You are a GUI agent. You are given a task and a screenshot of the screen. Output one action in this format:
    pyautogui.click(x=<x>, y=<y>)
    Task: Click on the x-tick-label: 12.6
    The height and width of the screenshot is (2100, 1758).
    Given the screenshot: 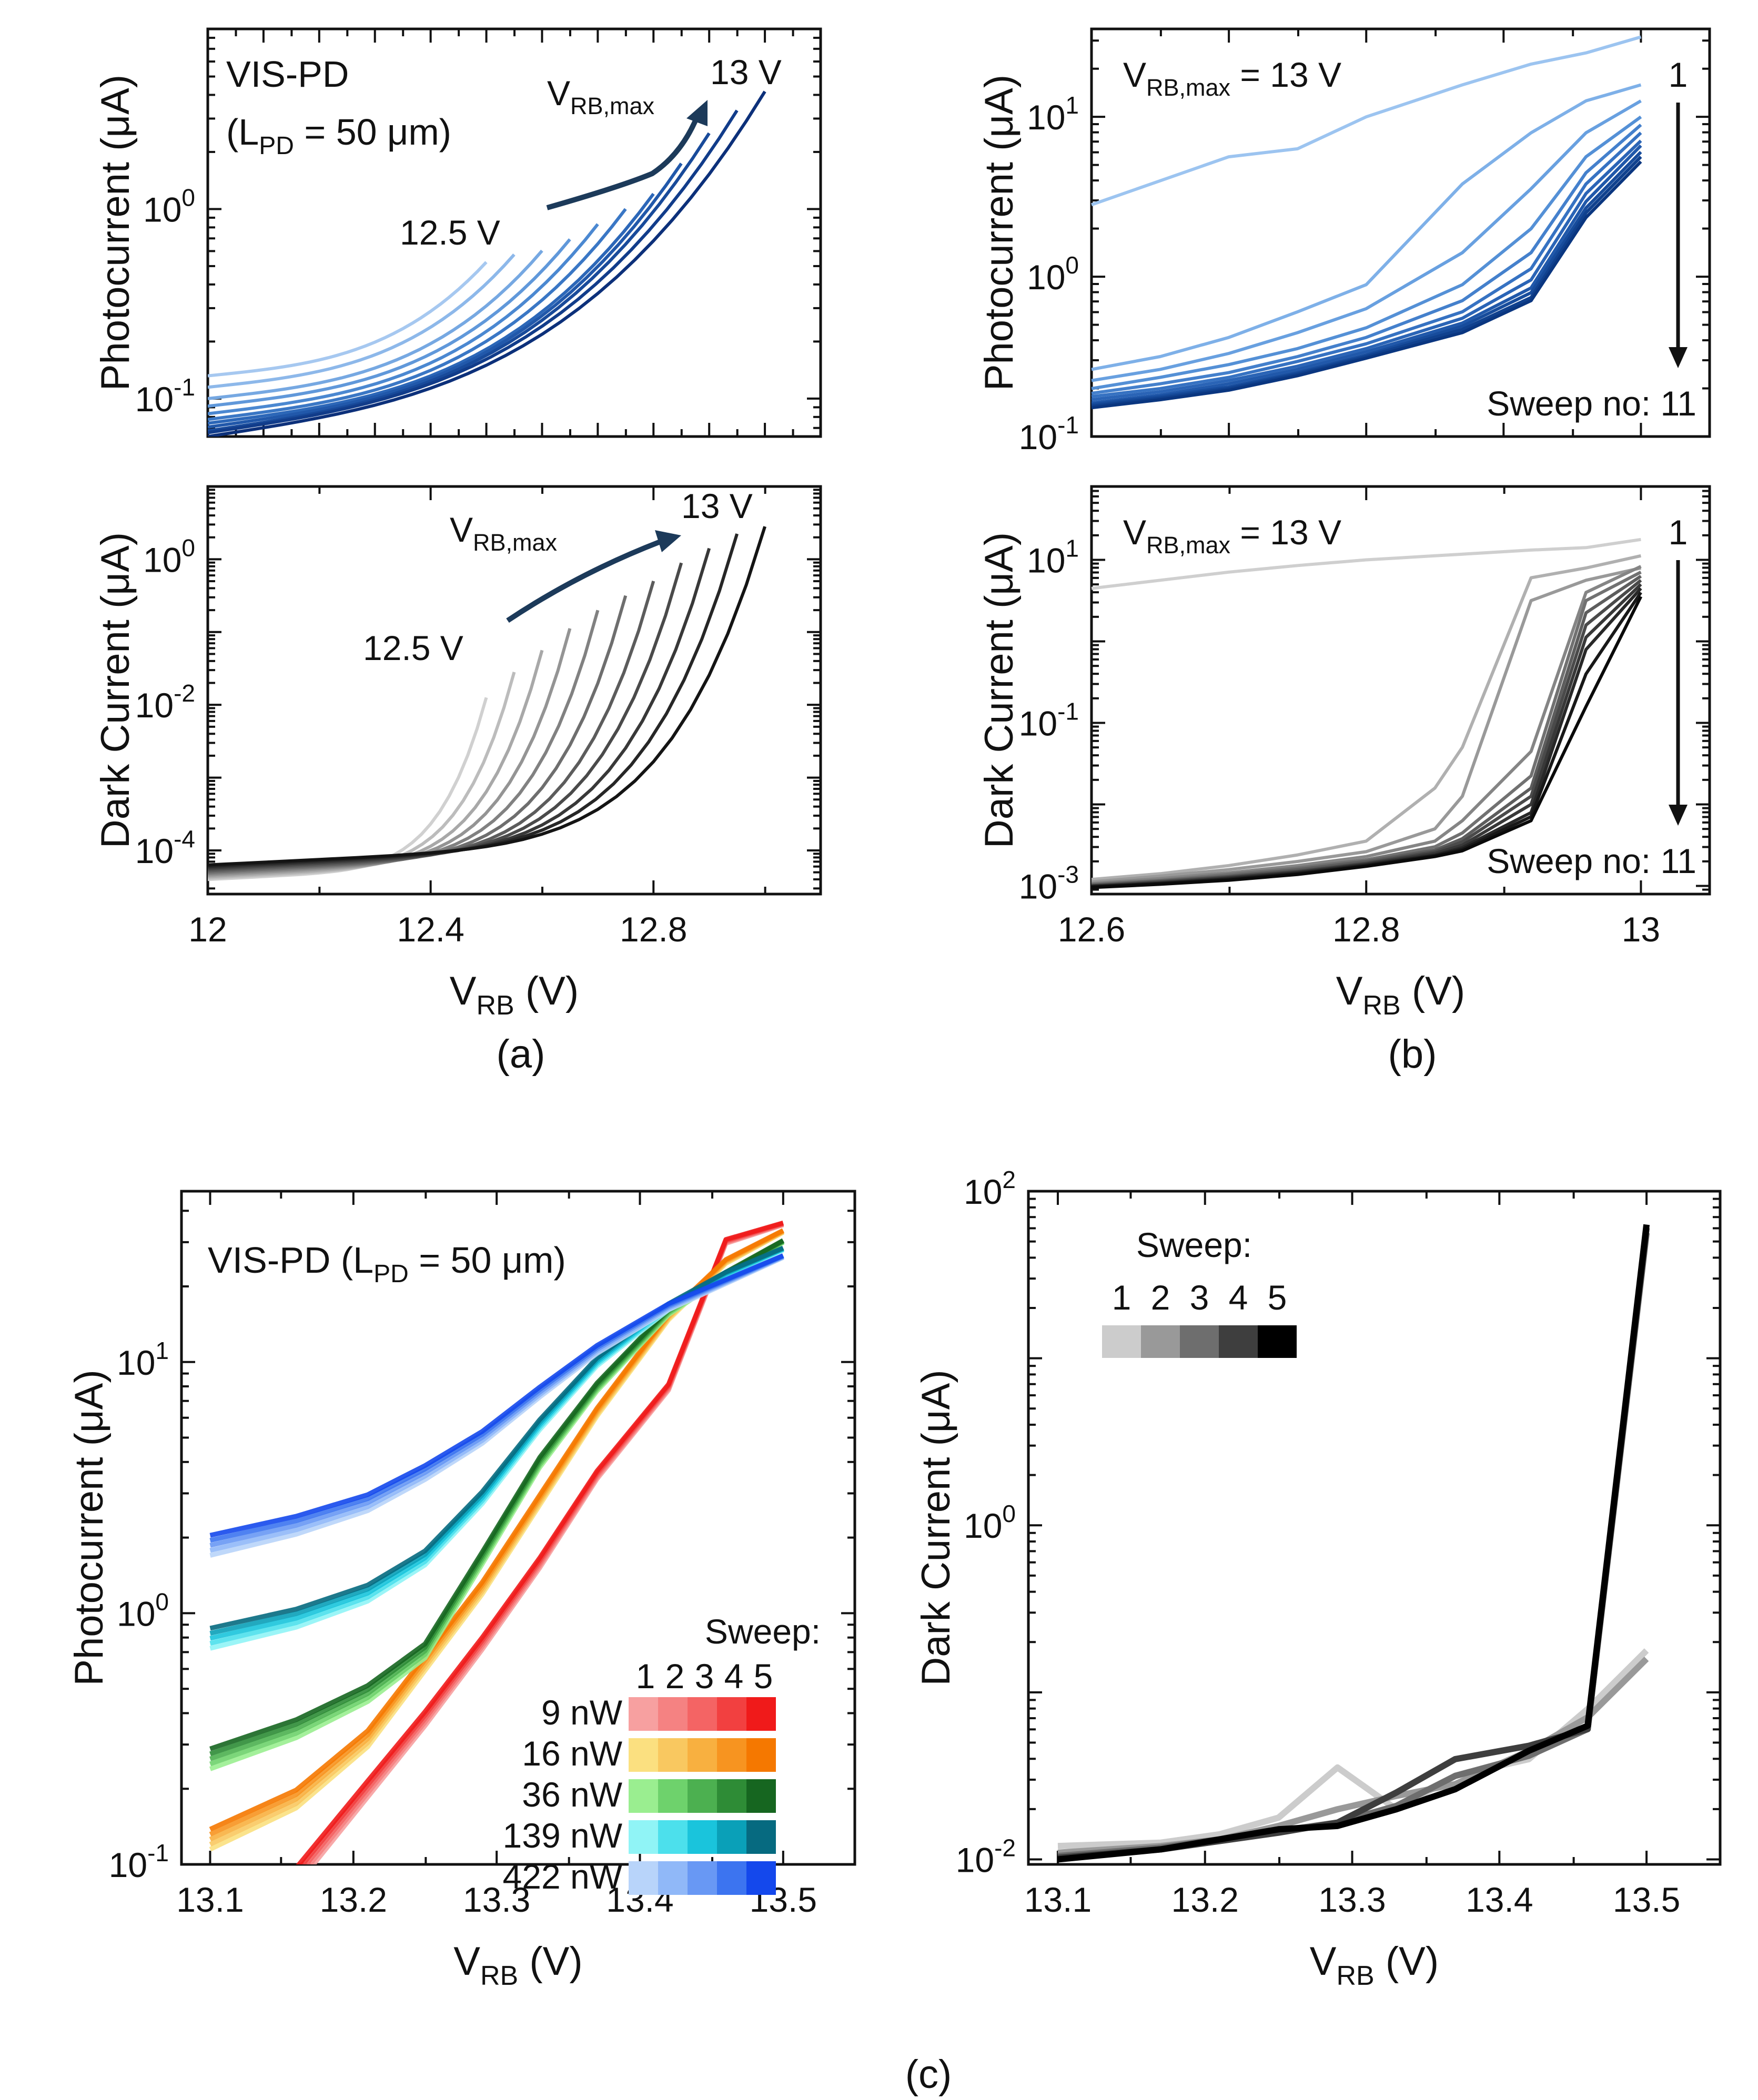 What is the action you would take?
    pyautogui.click(x=1091, y=930)
    